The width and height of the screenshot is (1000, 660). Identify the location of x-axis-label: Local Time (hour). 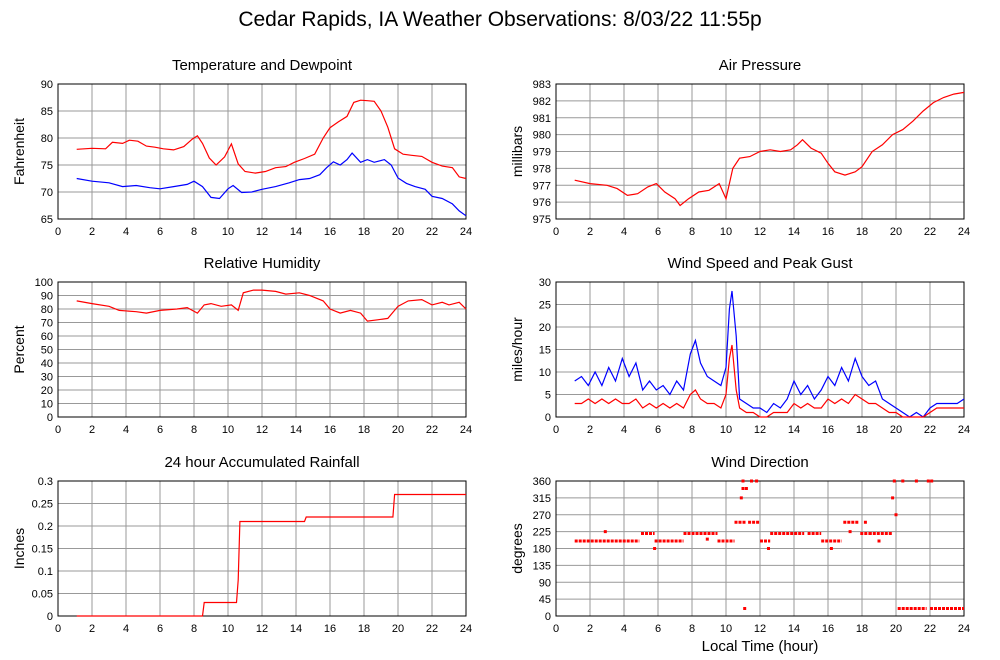
(760, 646).